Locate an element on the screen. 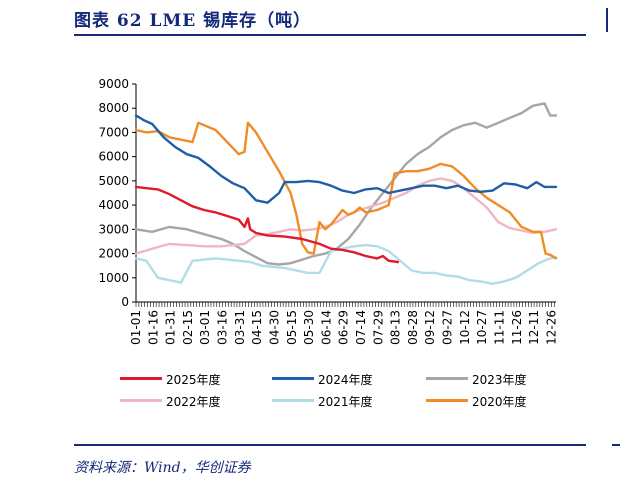 The image size is (620, 491). next-figure-edge-tick is located at coordinates (616, 445).